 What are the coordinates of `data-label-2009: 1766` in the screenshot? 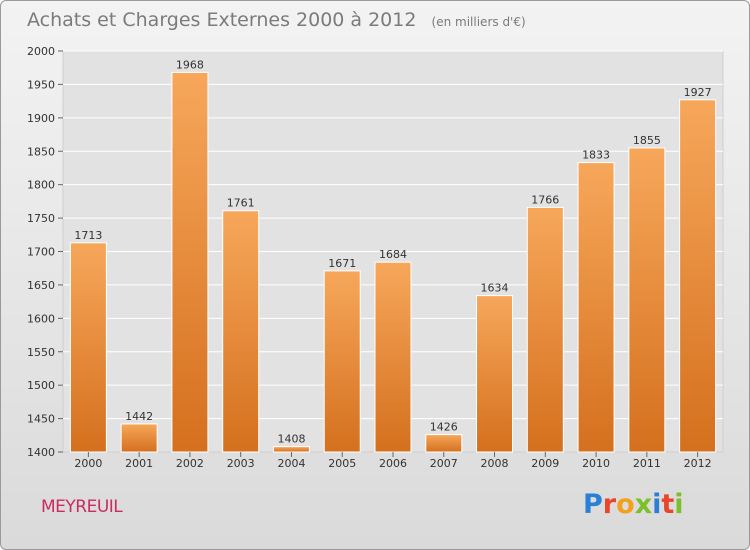 It's located at (545, 199).